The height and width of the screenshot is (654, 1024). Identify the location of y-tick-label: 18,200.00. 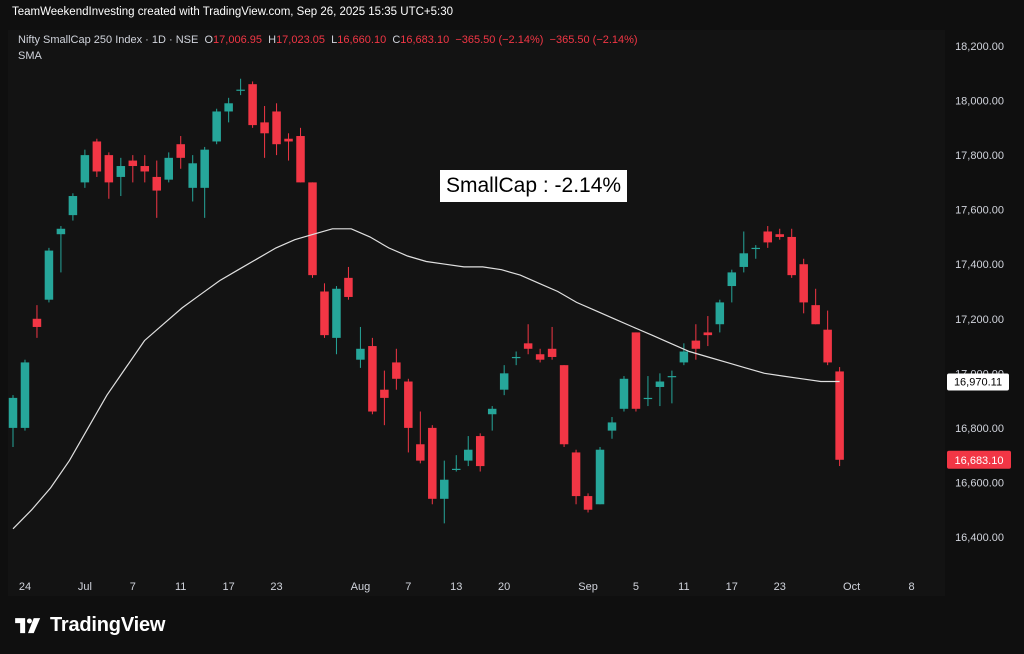
(979, 47).